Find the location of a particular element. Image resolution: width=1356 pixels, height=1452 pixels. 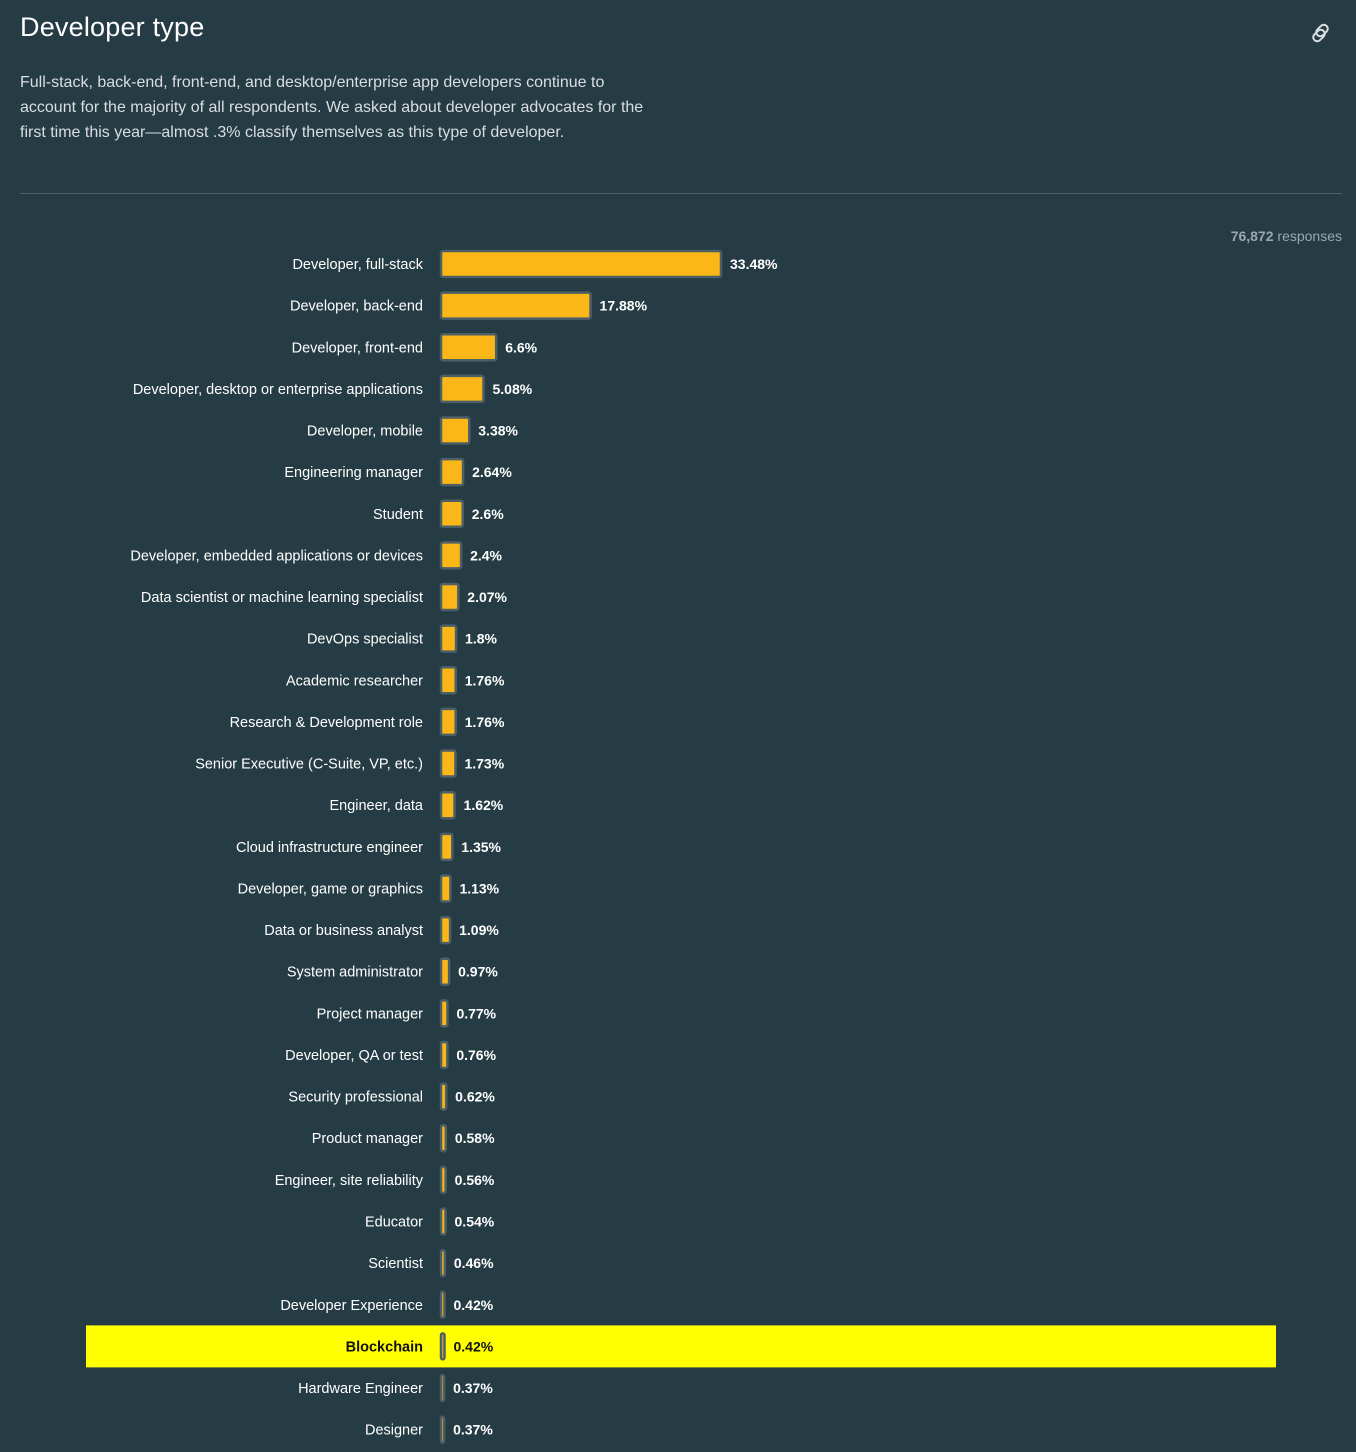

bar-category-label: Developer, game or graphics is located at coordinates (330, 889).